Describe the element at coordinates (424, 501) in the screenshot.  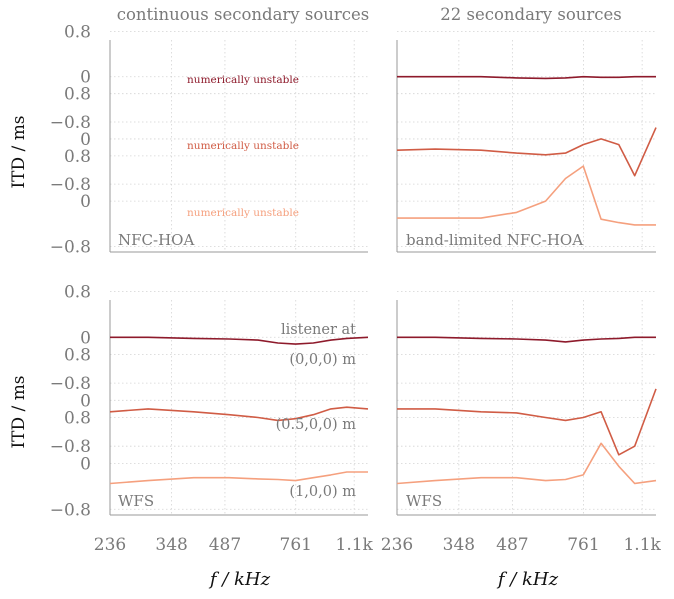
I see `corner-label-wfs-right: WFS` at that location.